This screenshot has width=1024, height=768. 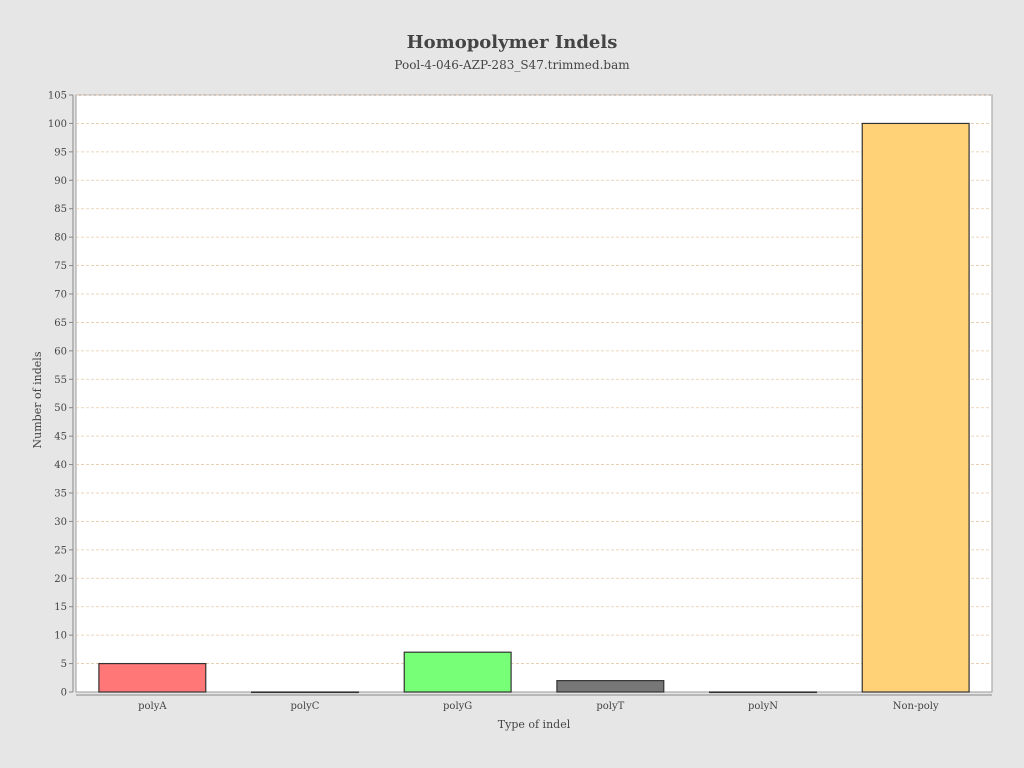 I want to click on y-tick-label: 65, so click(x=60, y=323).